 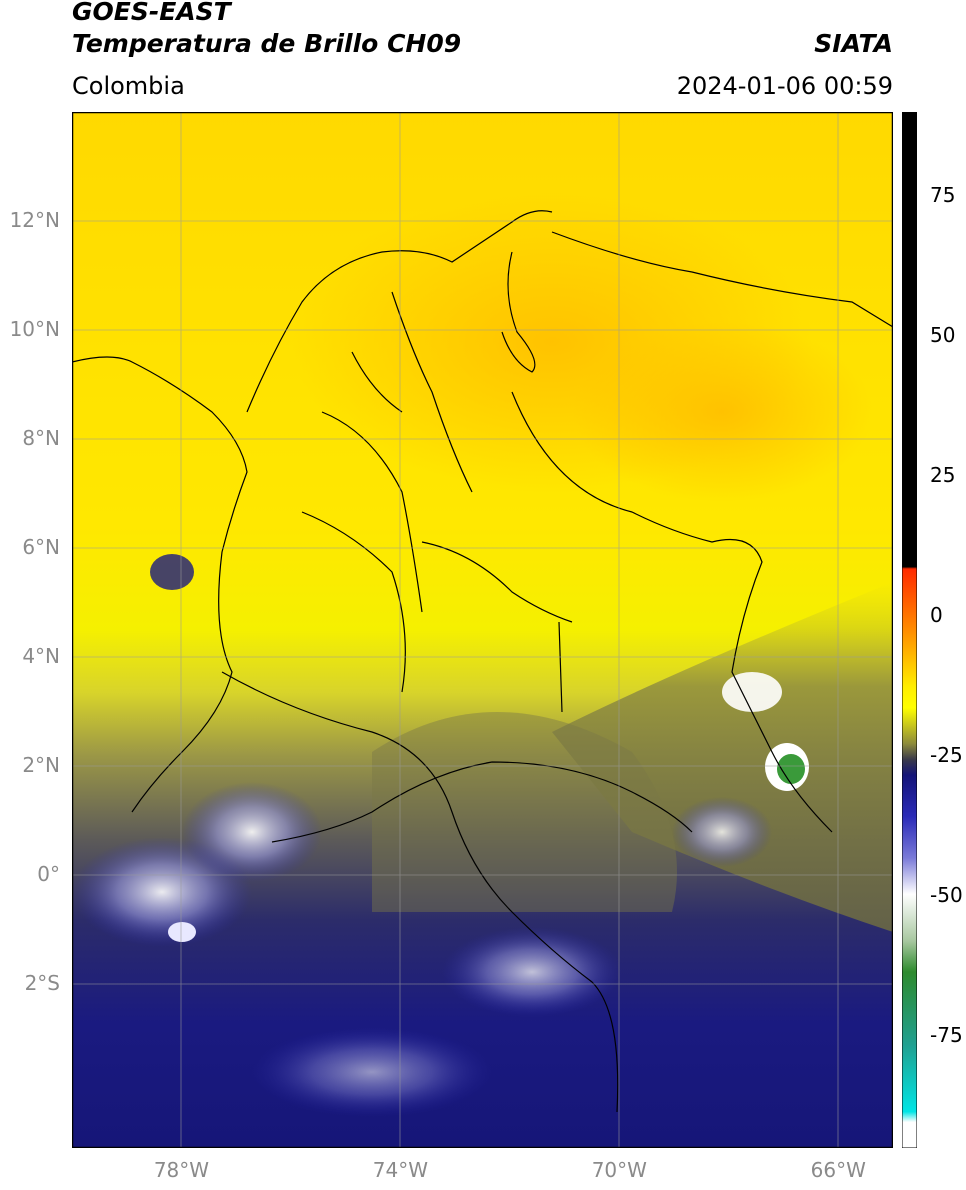 I want to click on lat-tick-label: 6°N, so click(x=41, y=547).